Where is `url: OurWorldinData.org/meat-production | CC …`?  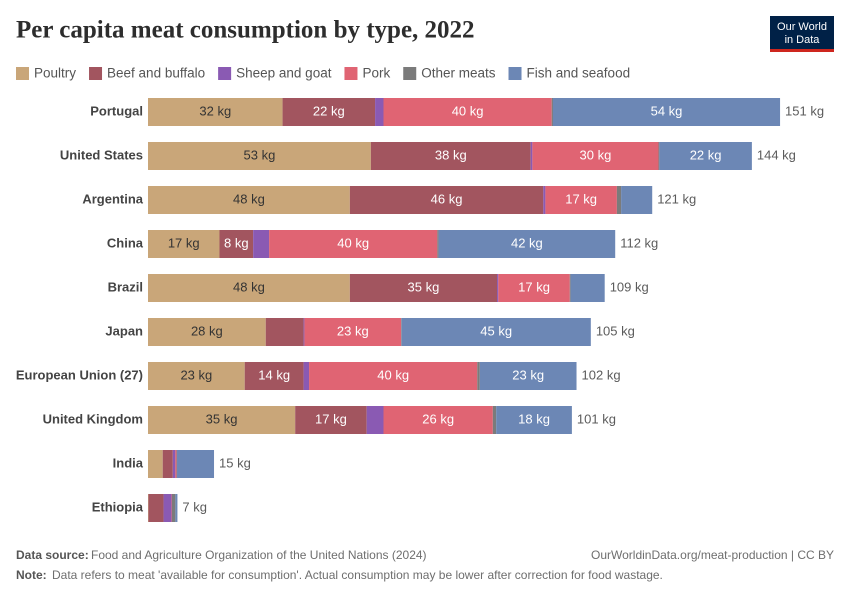
url: OurWorldinData.org/meat-production | CC … is located at coordinates (712, 555).